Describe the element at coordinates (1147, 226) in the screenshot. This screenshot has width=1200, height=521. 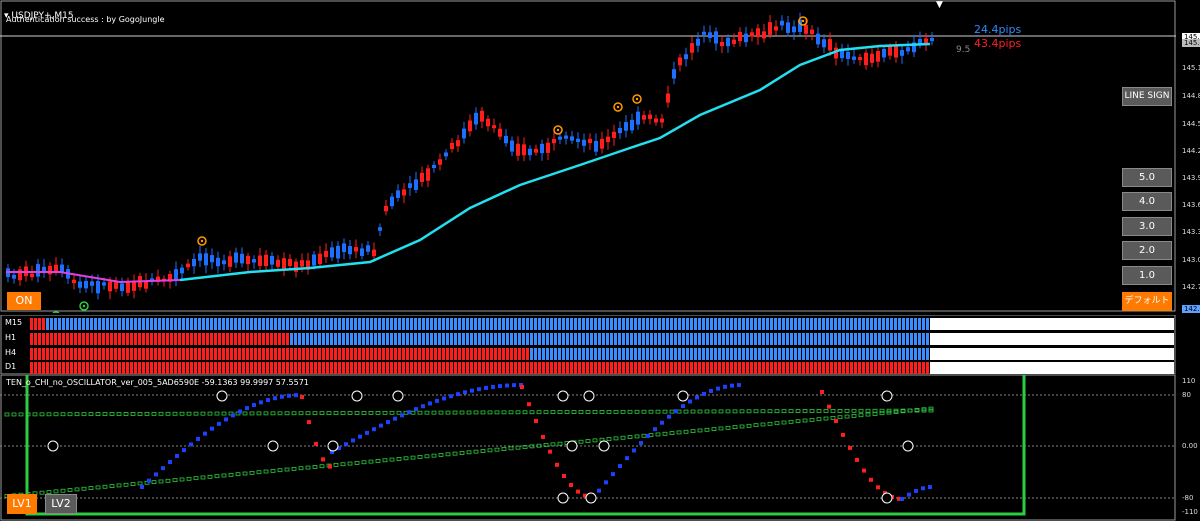
I see `level-3-button: 3.0` at that location.